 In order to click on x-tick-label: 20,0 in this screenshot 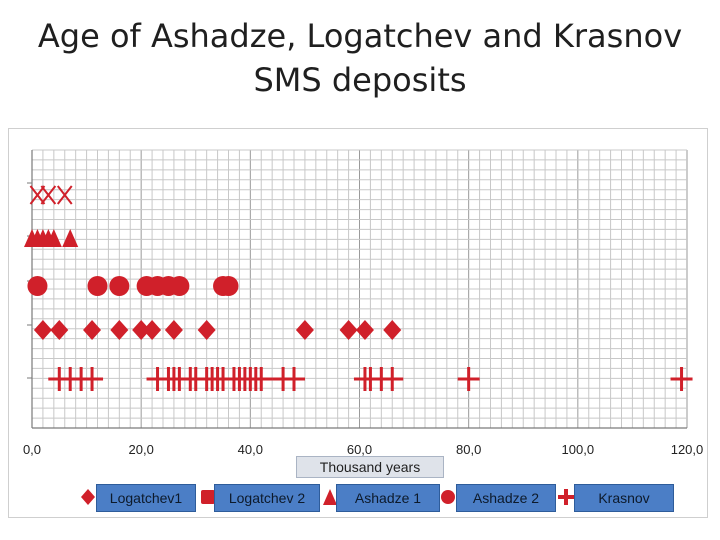, I will do `click(141, 449)`.